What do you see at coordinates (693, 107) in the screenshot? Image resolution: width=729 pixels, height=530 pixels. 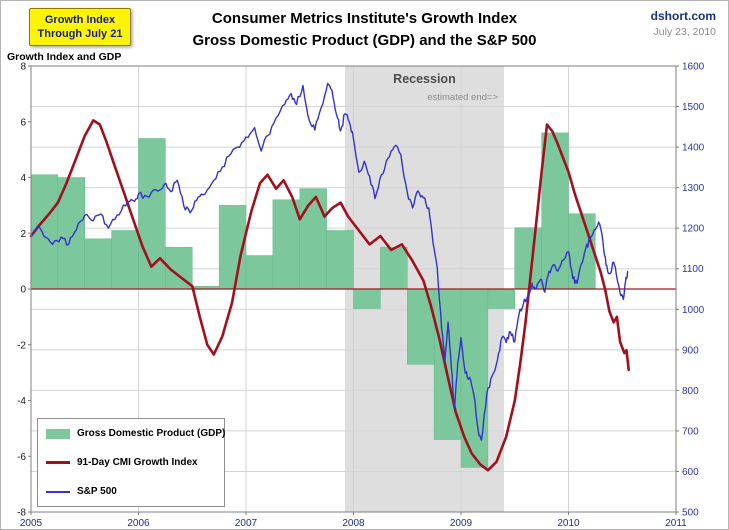 I see `tick-label: 1500` at bounding box center [693, 107].